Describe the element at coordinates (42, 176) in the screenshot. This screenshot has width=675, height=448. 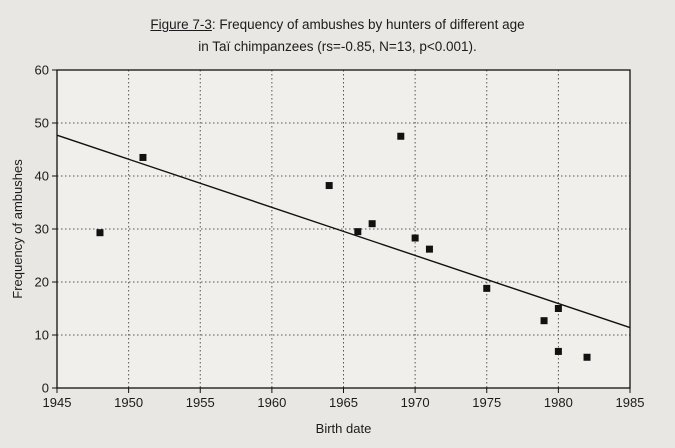
I see `y-tick-label: 40` at that location.